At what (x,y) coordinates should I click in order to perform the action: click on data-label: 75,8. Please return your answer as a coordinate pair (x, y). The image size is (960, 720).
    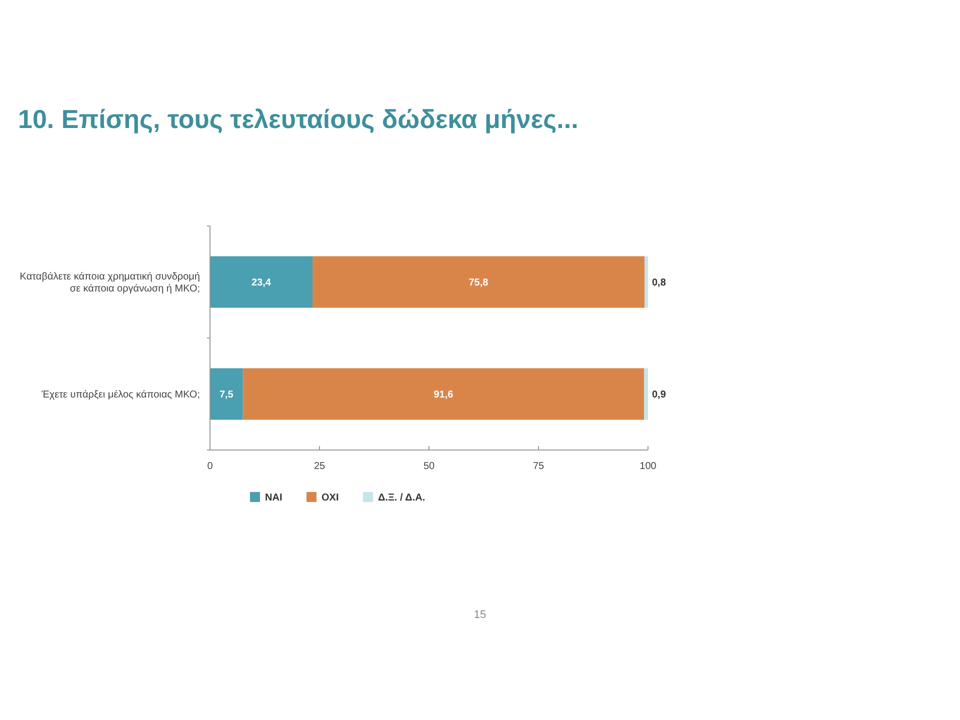
    Looking at the image, I should click on (478, 283).